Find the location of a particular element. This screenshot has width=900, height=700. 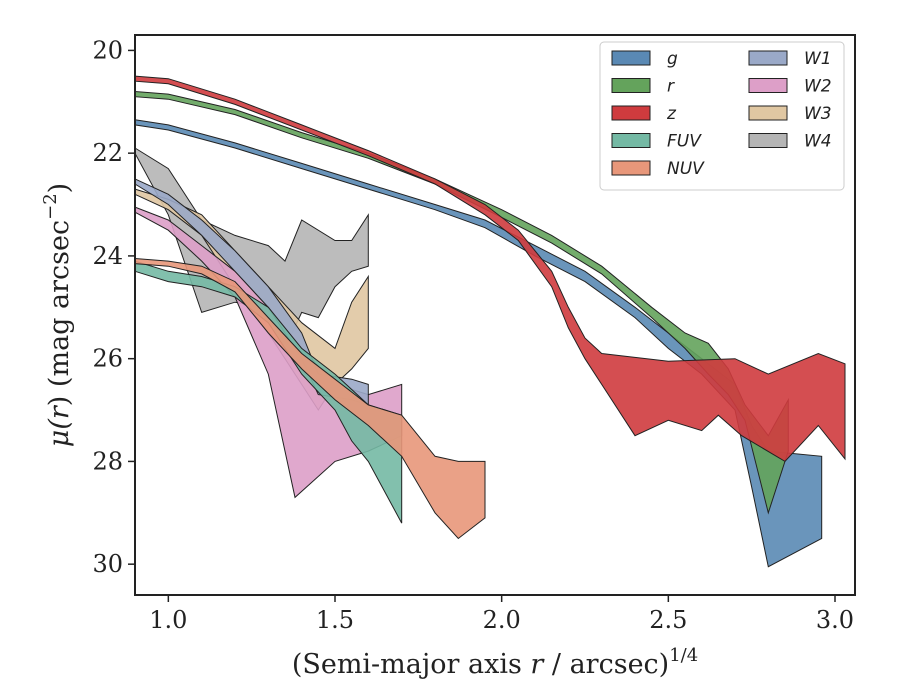

x-tick-label: 1.5 is located at coordinates (335, 620).